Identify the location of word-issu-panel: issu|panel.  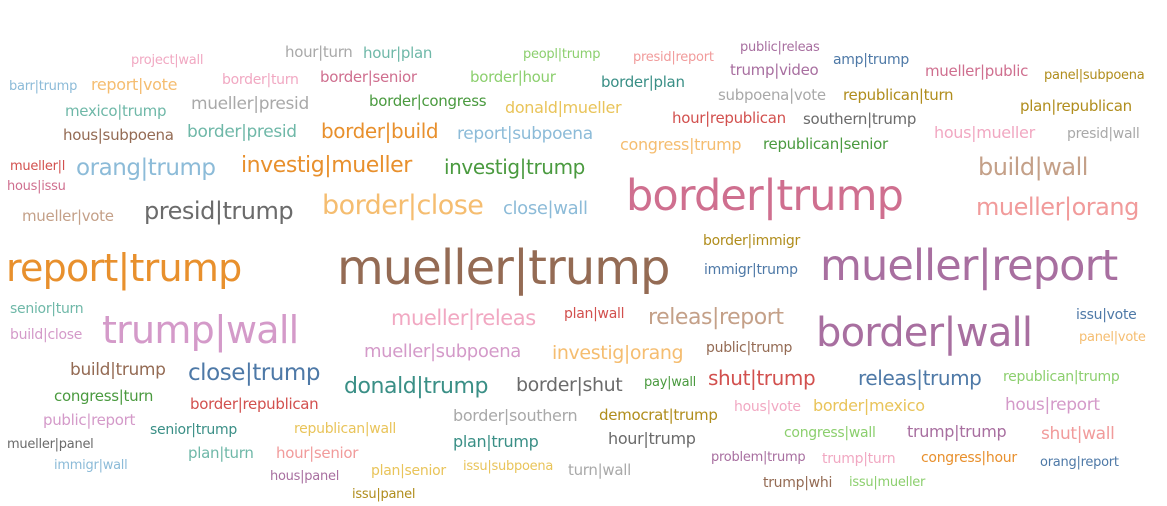
(384, 494).